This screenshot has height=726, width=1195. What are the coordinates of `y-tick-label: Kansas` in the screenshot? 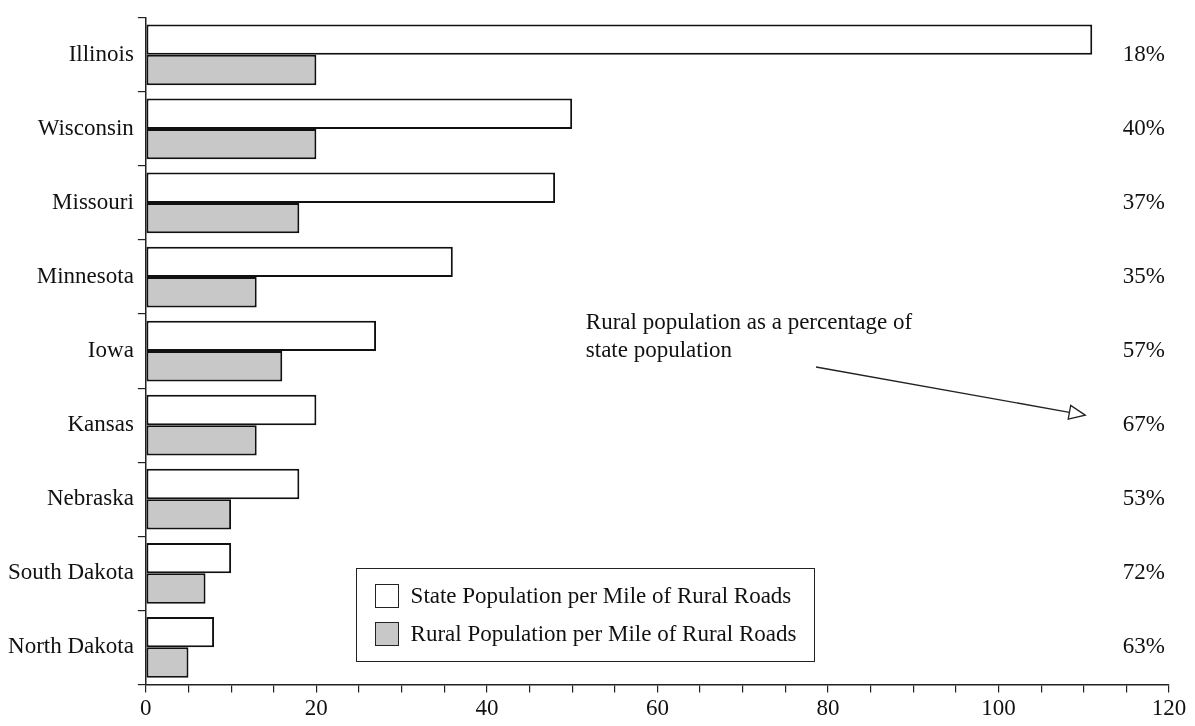 It's located at (100, 424).